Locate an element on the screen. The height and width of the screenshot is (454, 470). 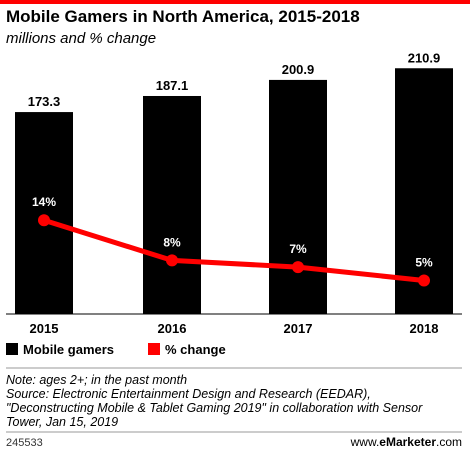
bar-2016 is located at coordinates (172, 204).